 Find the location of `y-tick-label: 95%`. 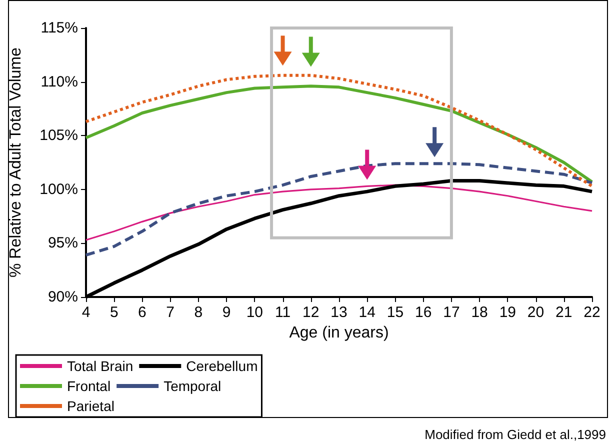

y-tick-label: 95% is located at coordinates (63, 243).